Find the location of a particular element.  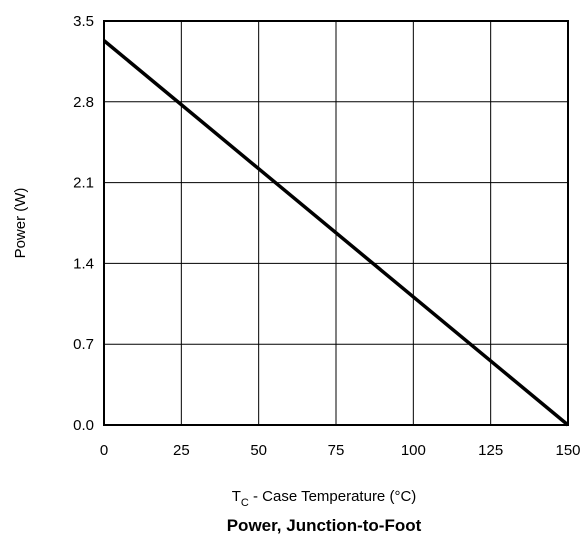

x-axis-label-prefix: T is located at coordinates (236, 496).